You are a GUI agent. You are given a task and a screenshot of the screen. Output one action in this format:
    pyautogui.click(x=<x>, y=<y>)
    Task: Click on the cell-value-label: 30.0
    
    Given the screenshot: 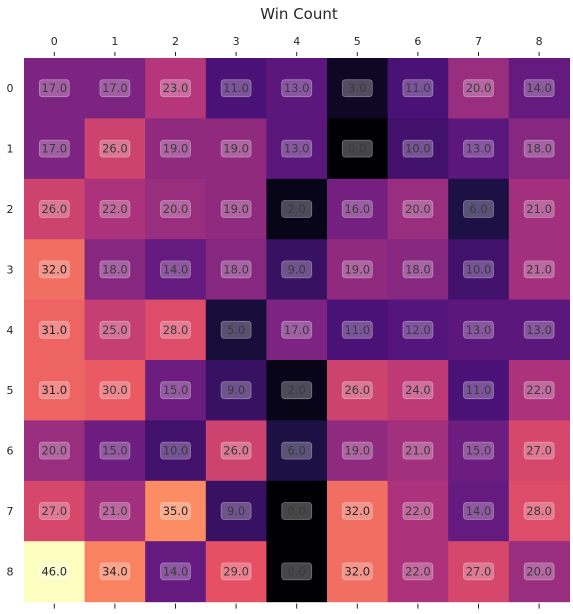 What is the action you would take?
    pyautogui.click(x=115, y=390)
    